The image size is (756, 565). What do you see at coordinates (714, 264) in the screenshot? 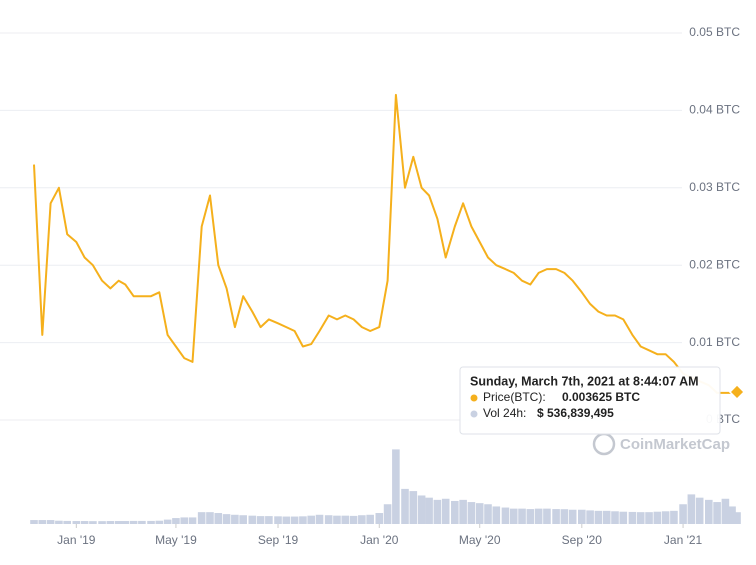
I see `y-tick-label: 0.02 BTC` at bounding box center [714, 264].